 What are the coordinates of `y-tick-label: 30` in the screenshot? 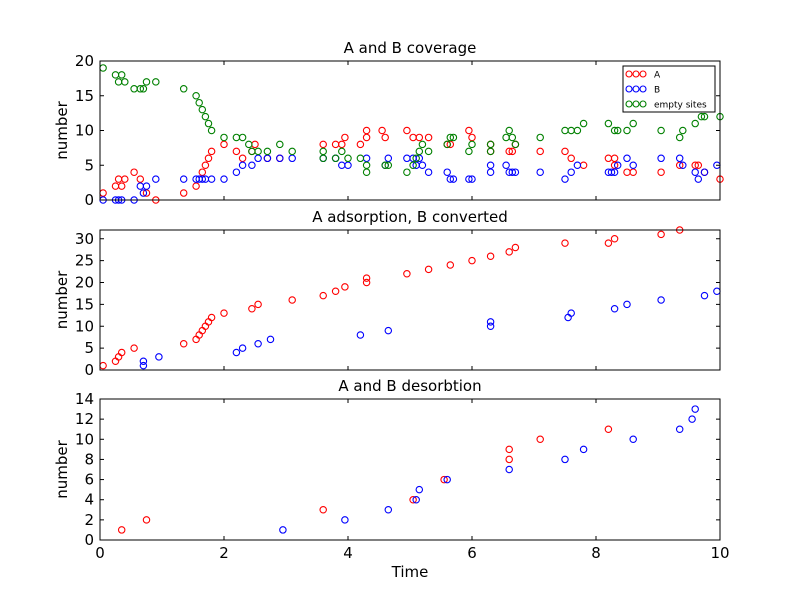 It's located at (84, 239).